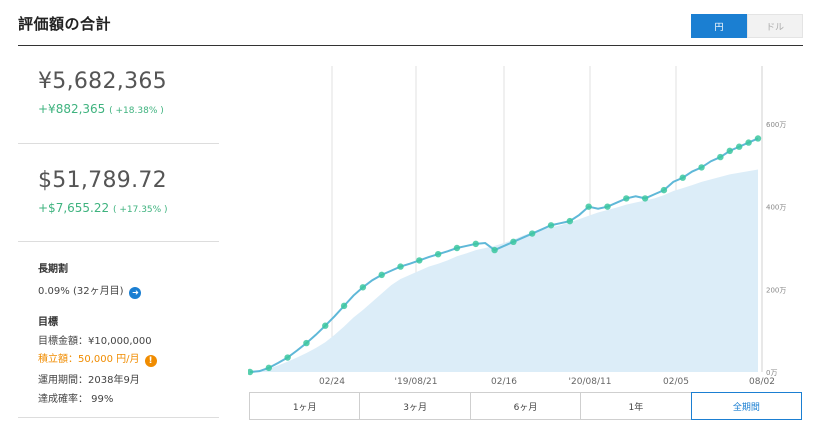  What do you see at coordinates (136, 111) in the screenshot?
I see `jpy-gain-percent: ( +18.38% )` at bounding box center [136, 111].